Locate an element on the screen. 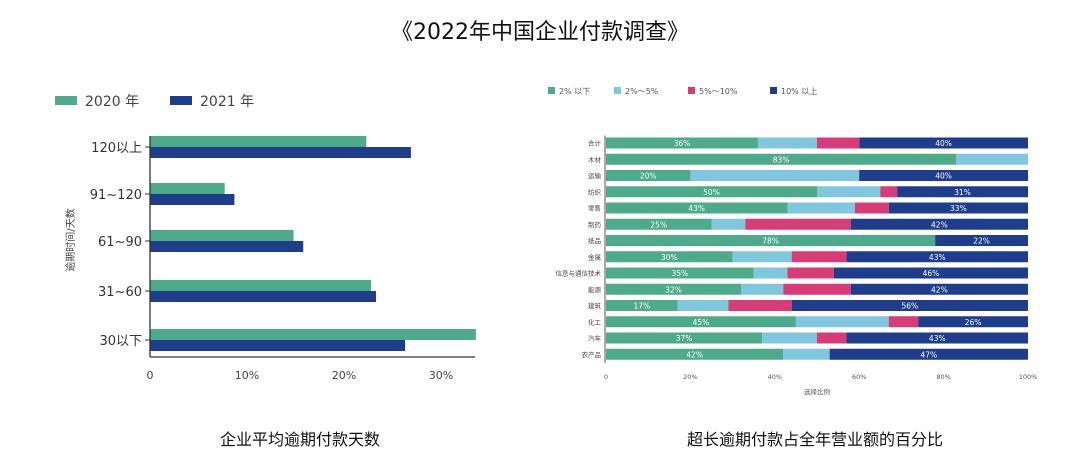  legend-label: 5%～10% is located at coordinates (718, 91).